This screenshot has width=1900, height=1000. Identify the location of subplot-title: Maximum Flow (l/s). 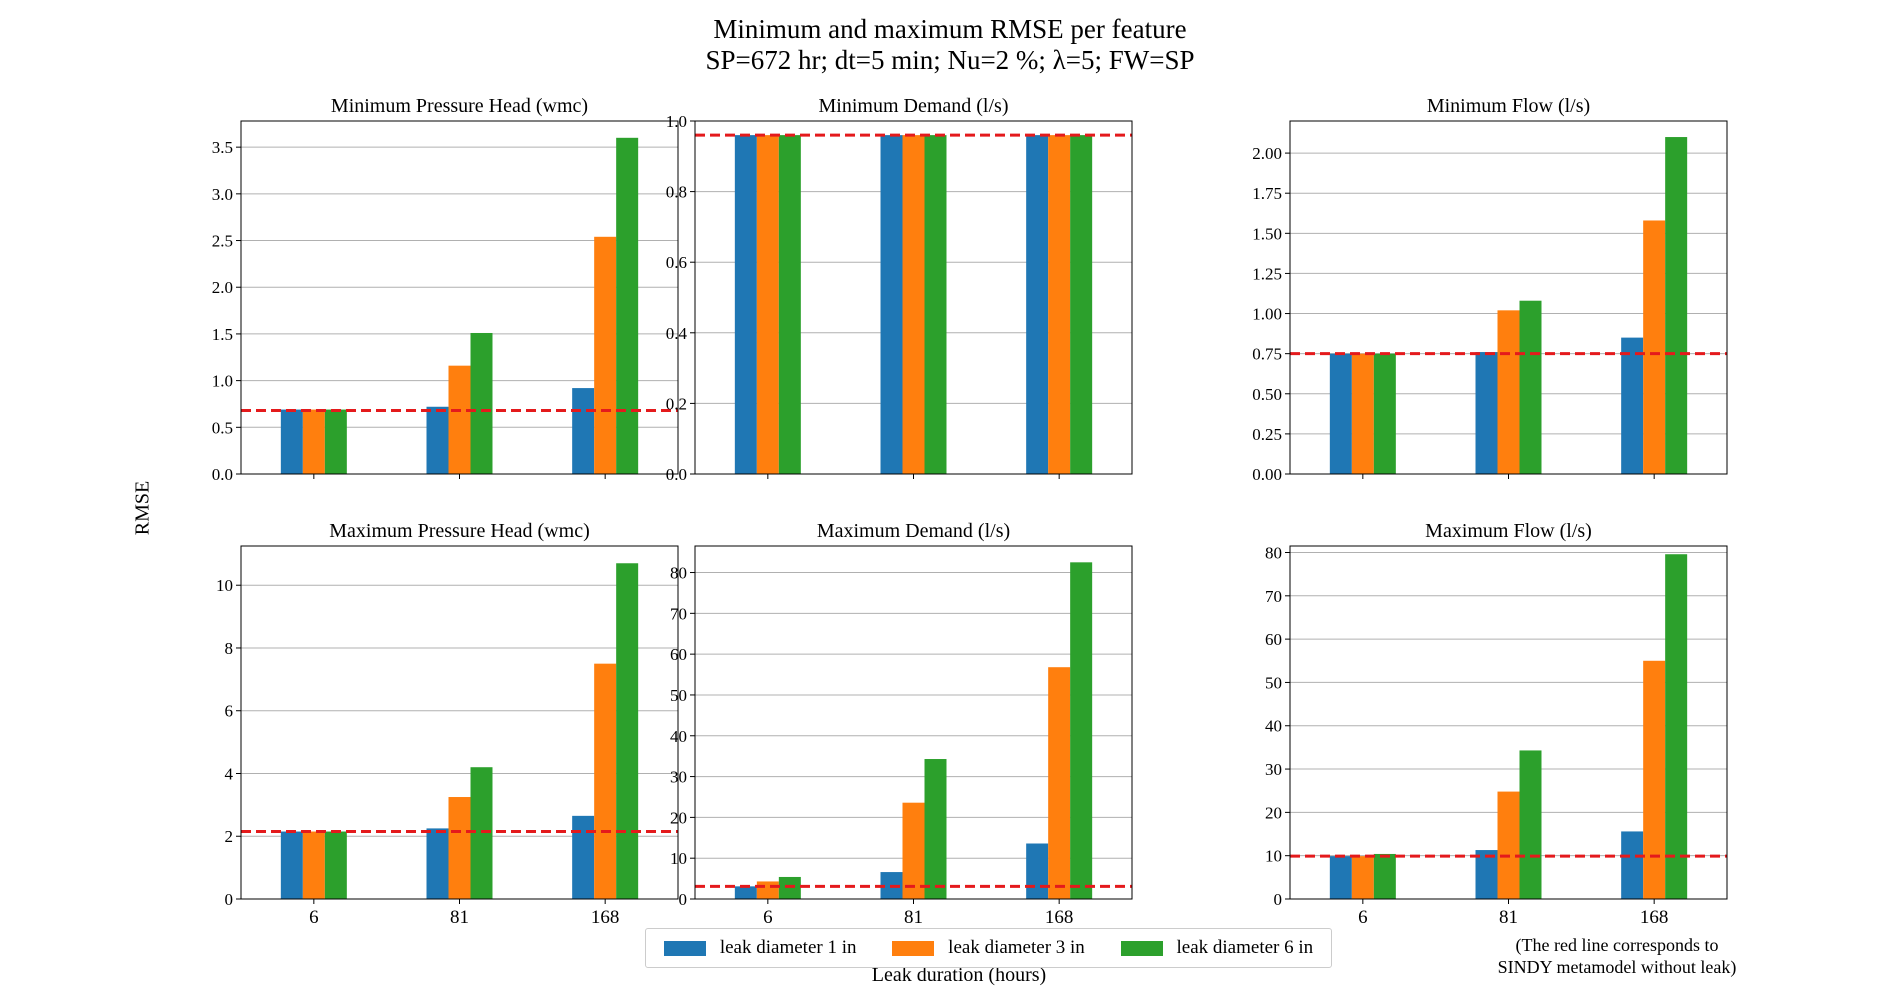
(1508, 531).